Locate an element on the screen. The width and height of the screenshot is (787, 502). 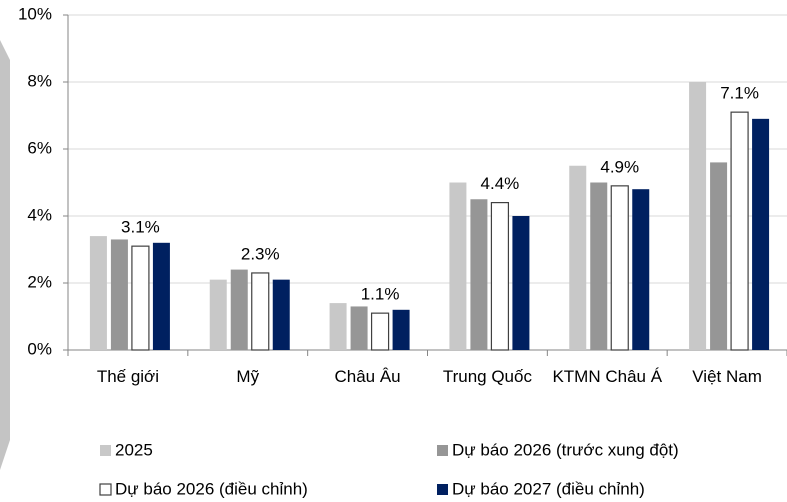
y-tick-label: 6% is located at coordinates (39, 147).